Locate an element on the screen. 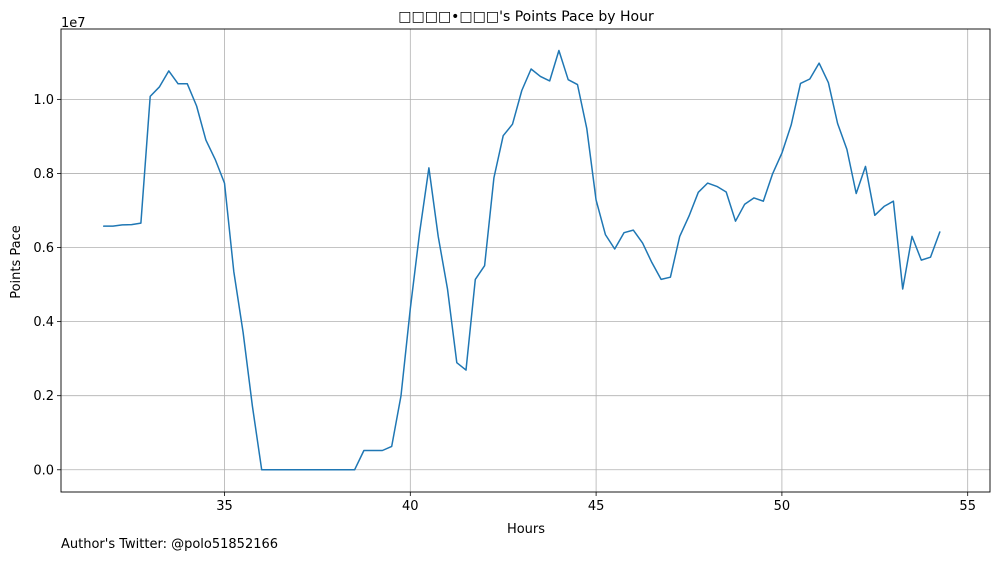 The image size is (1001, 562). x-axis-label: Hours is located at coordinates (526, 529).